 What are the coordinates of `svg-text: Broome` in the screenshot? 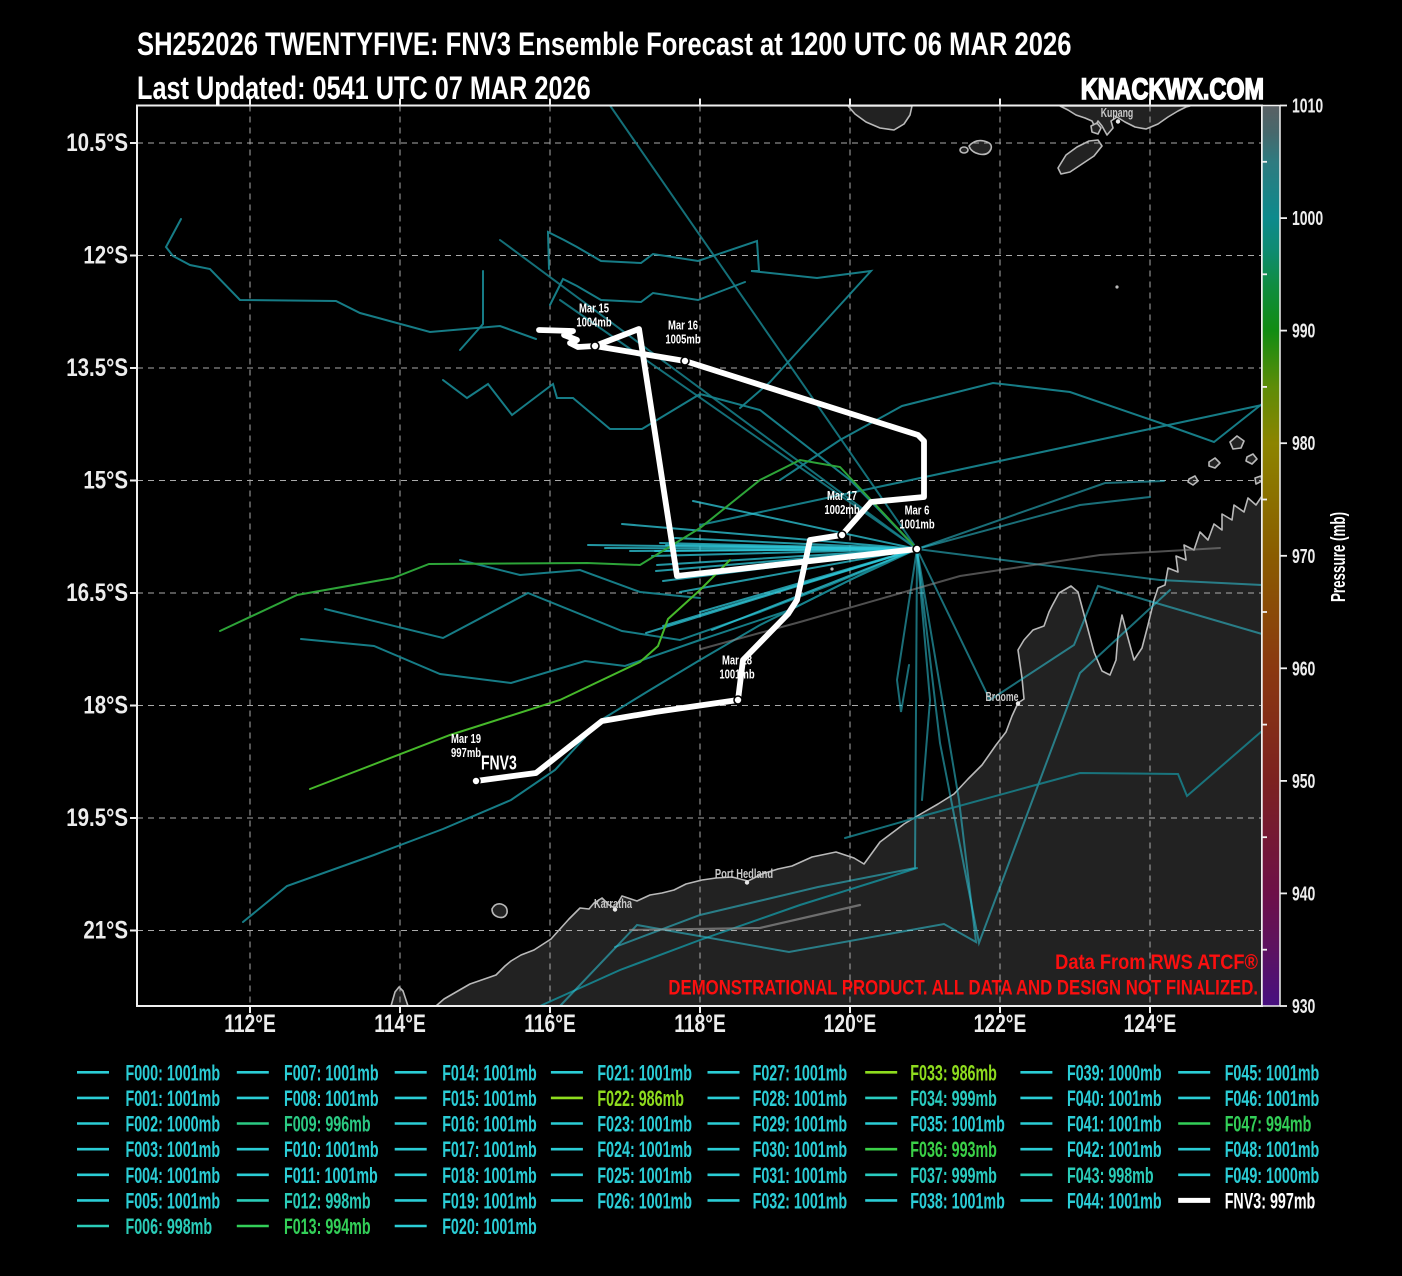 It's located at (1002, 698).